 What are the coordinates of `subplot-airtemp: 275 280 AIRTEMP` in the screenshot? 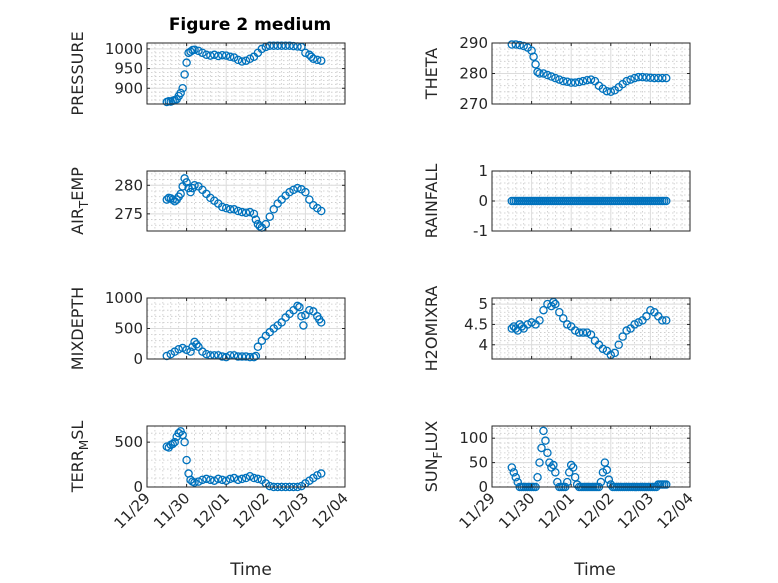 It's located at (207, 201).